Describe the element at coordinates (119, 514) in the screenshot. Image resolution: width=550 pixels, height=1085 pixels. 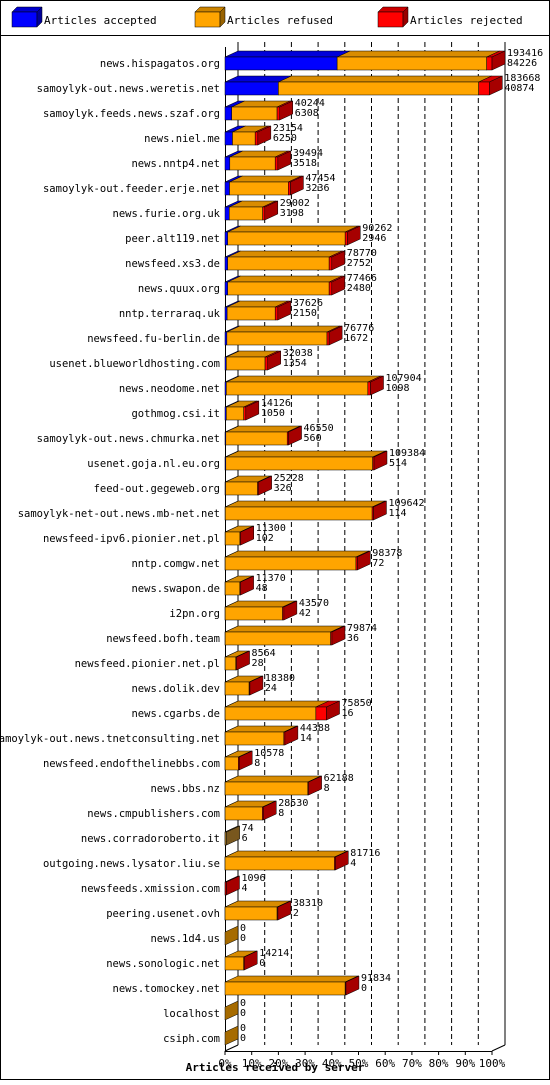
I see `server-label: samoylyk-net-out.news.mb-net.net` at that location.